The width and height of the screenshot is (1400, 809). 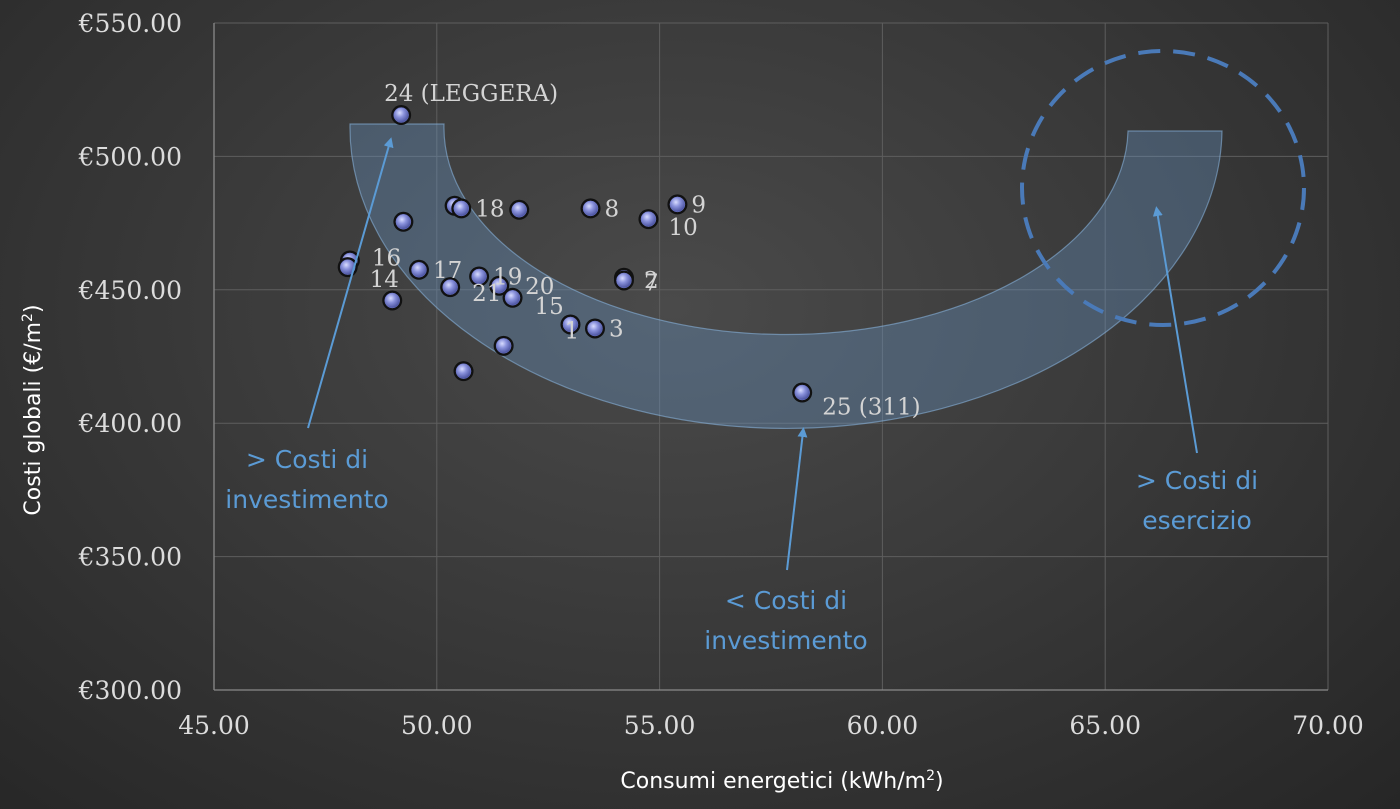 What do you see at coordinates (130, 423) in the screenshot?
I see `y-tick-label: €400.00` at bounding box center [130, 423].